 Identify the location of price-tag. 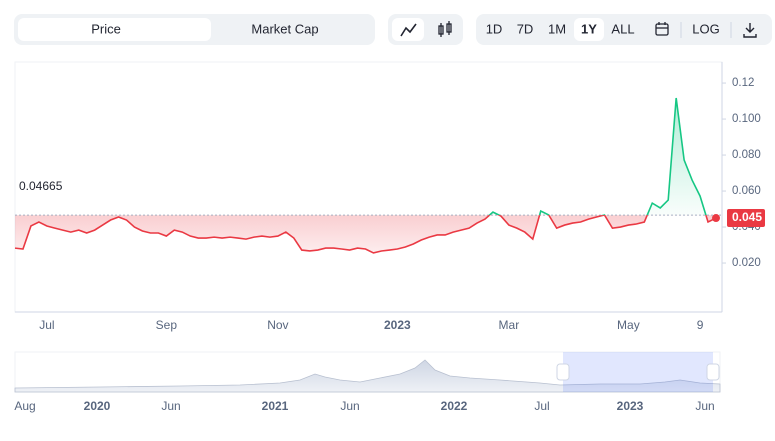
(746, 218).